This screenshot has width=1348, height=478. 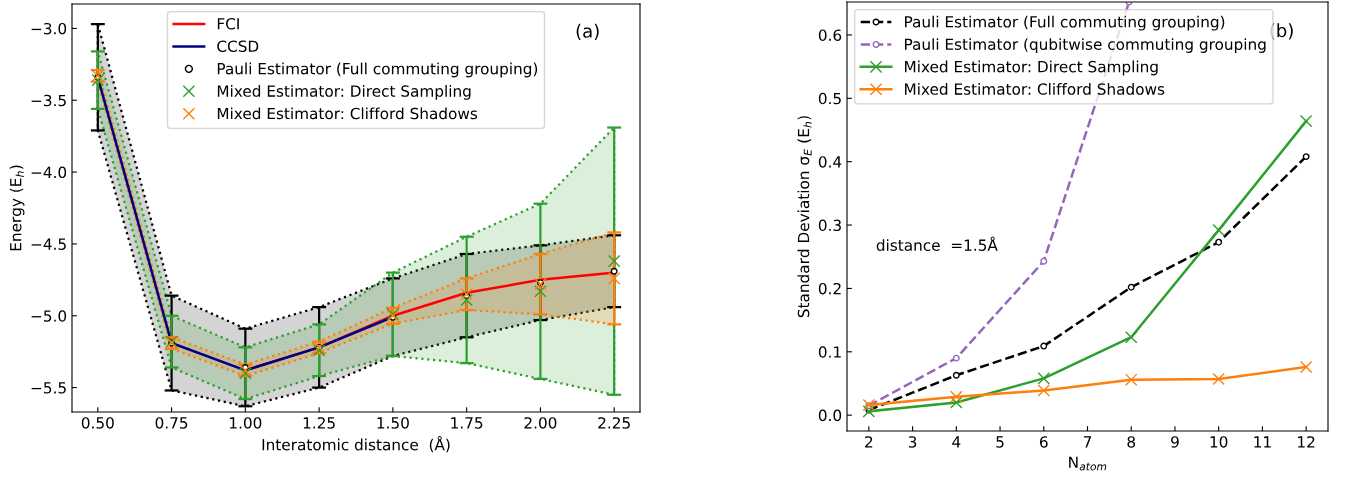 I want to click on annotation: distance =1.5Å, so click(x=937, y=243).